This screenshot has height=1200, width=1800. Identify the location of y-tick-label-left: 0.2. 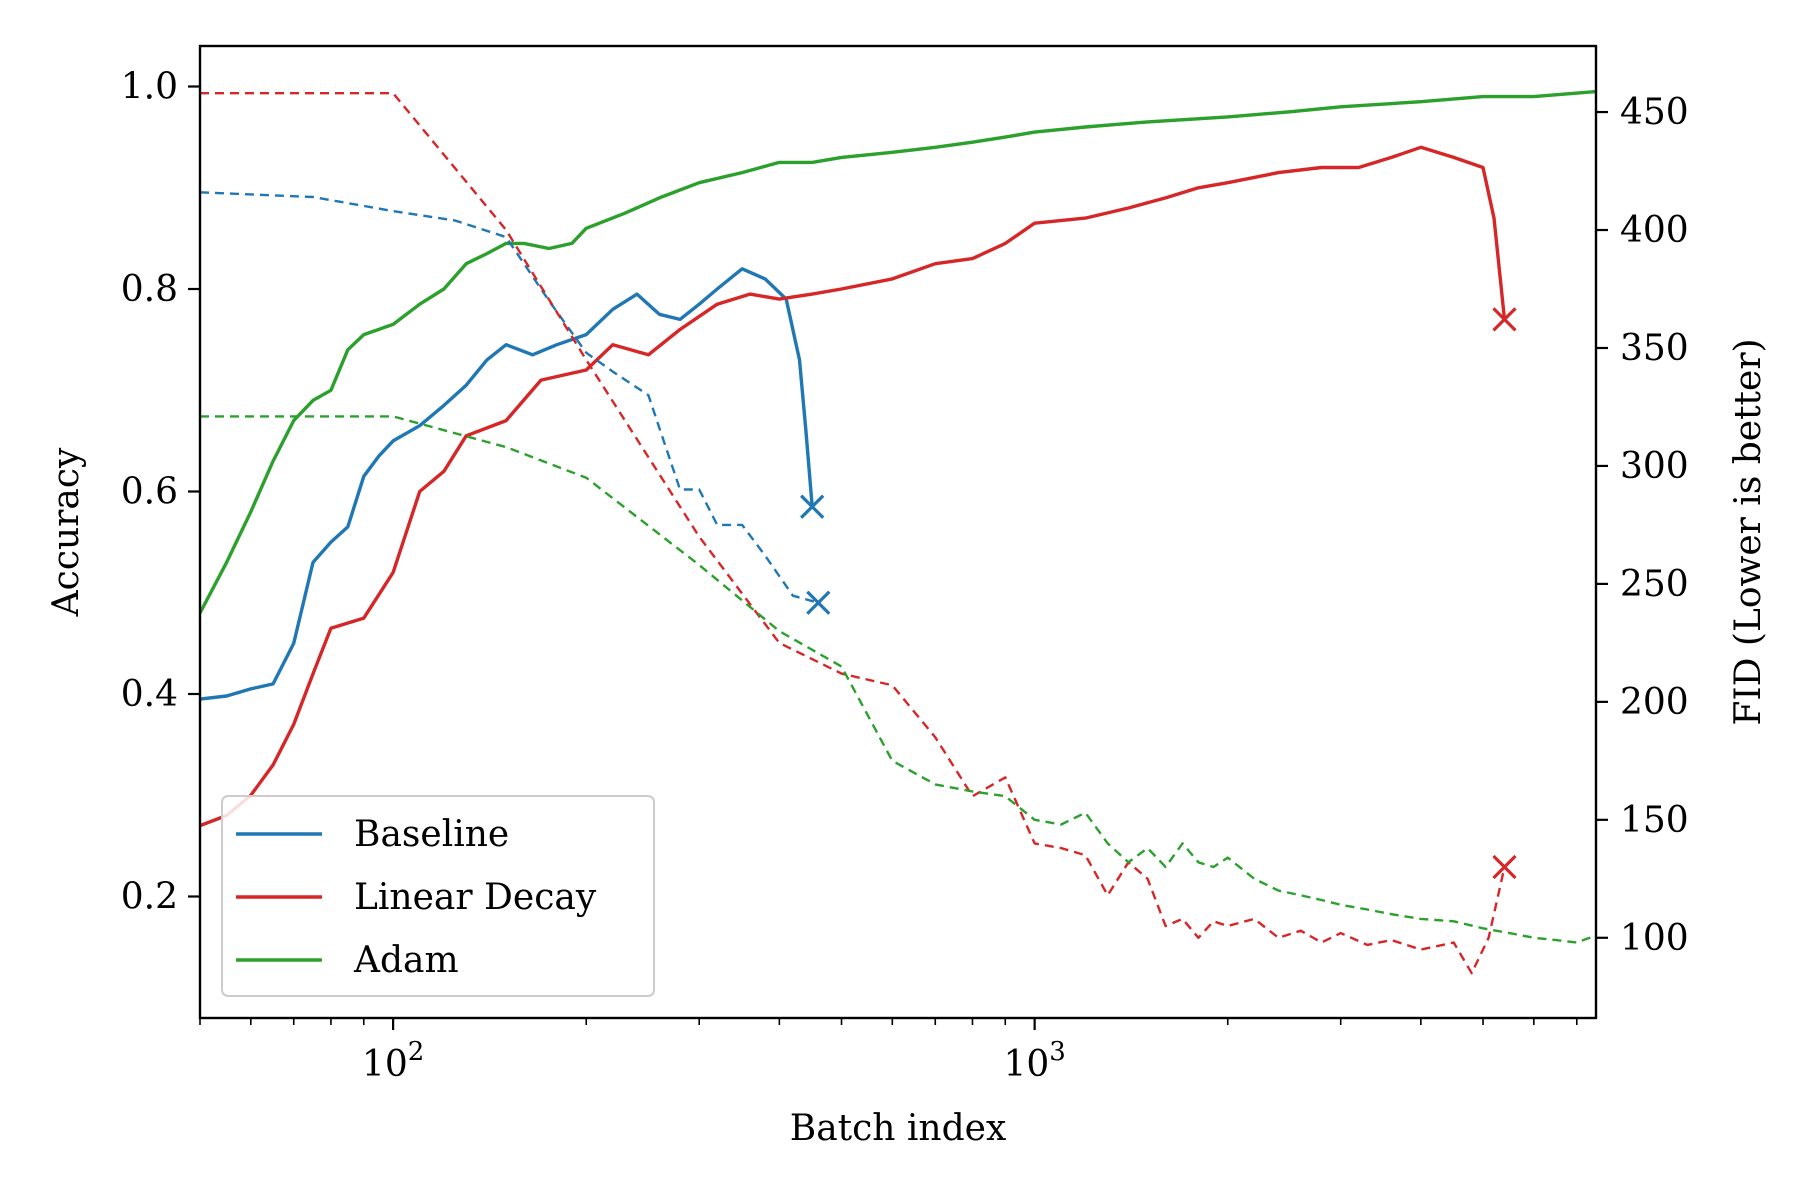
(149, 897).